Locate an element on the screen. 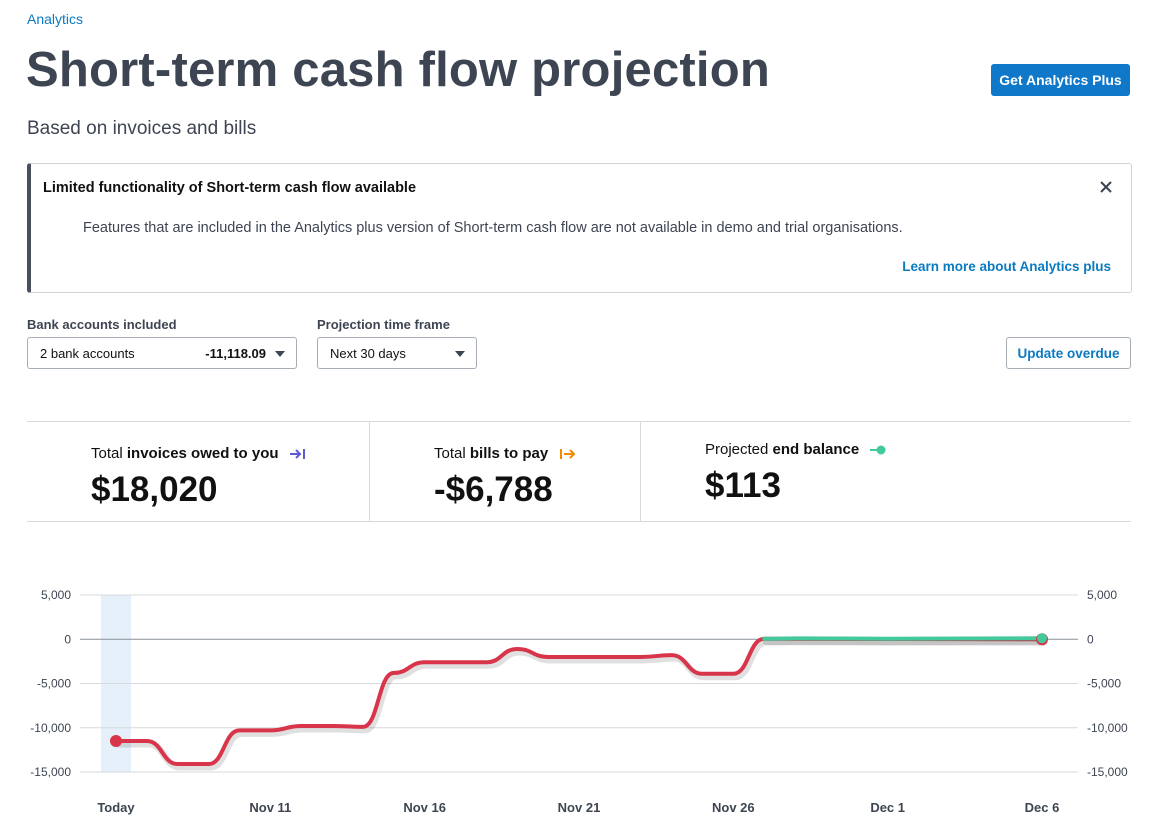 The height and width of the screenshot is (835, 1158). end-balance-value: $113 is located at coordinates (743, 485).